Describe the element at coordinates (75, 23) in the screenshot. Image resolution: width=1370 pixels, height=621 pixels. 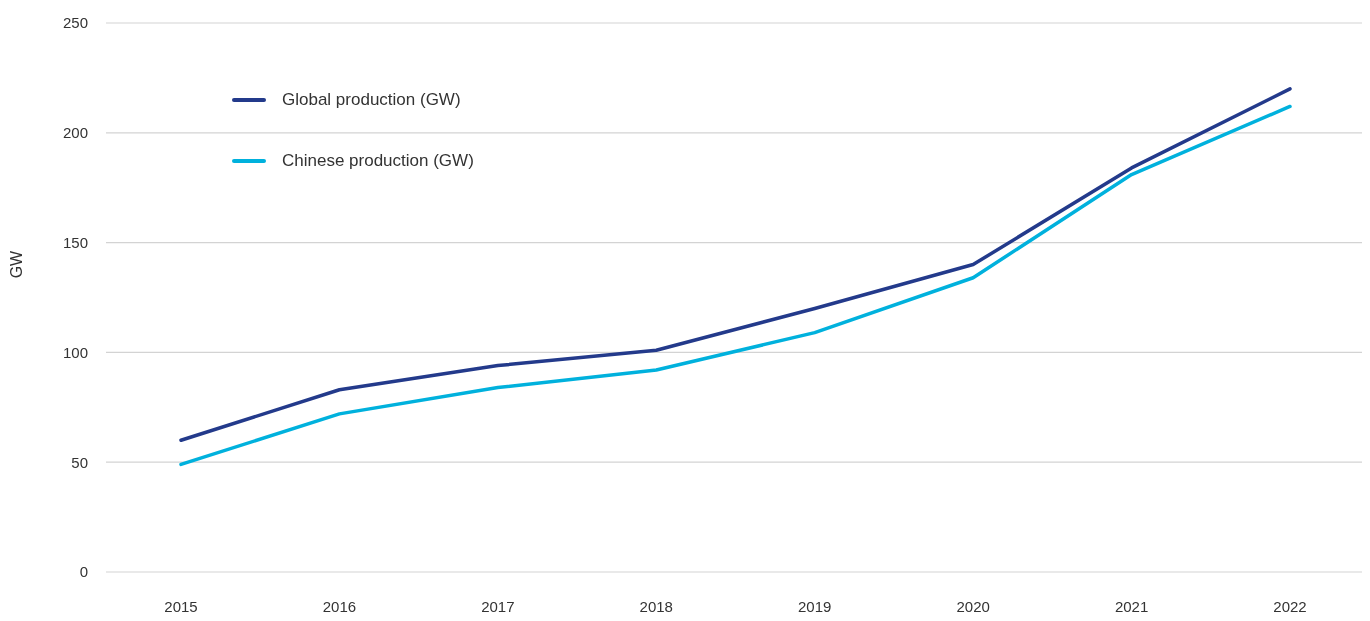
I see `y-tick-label: 250` at that location.